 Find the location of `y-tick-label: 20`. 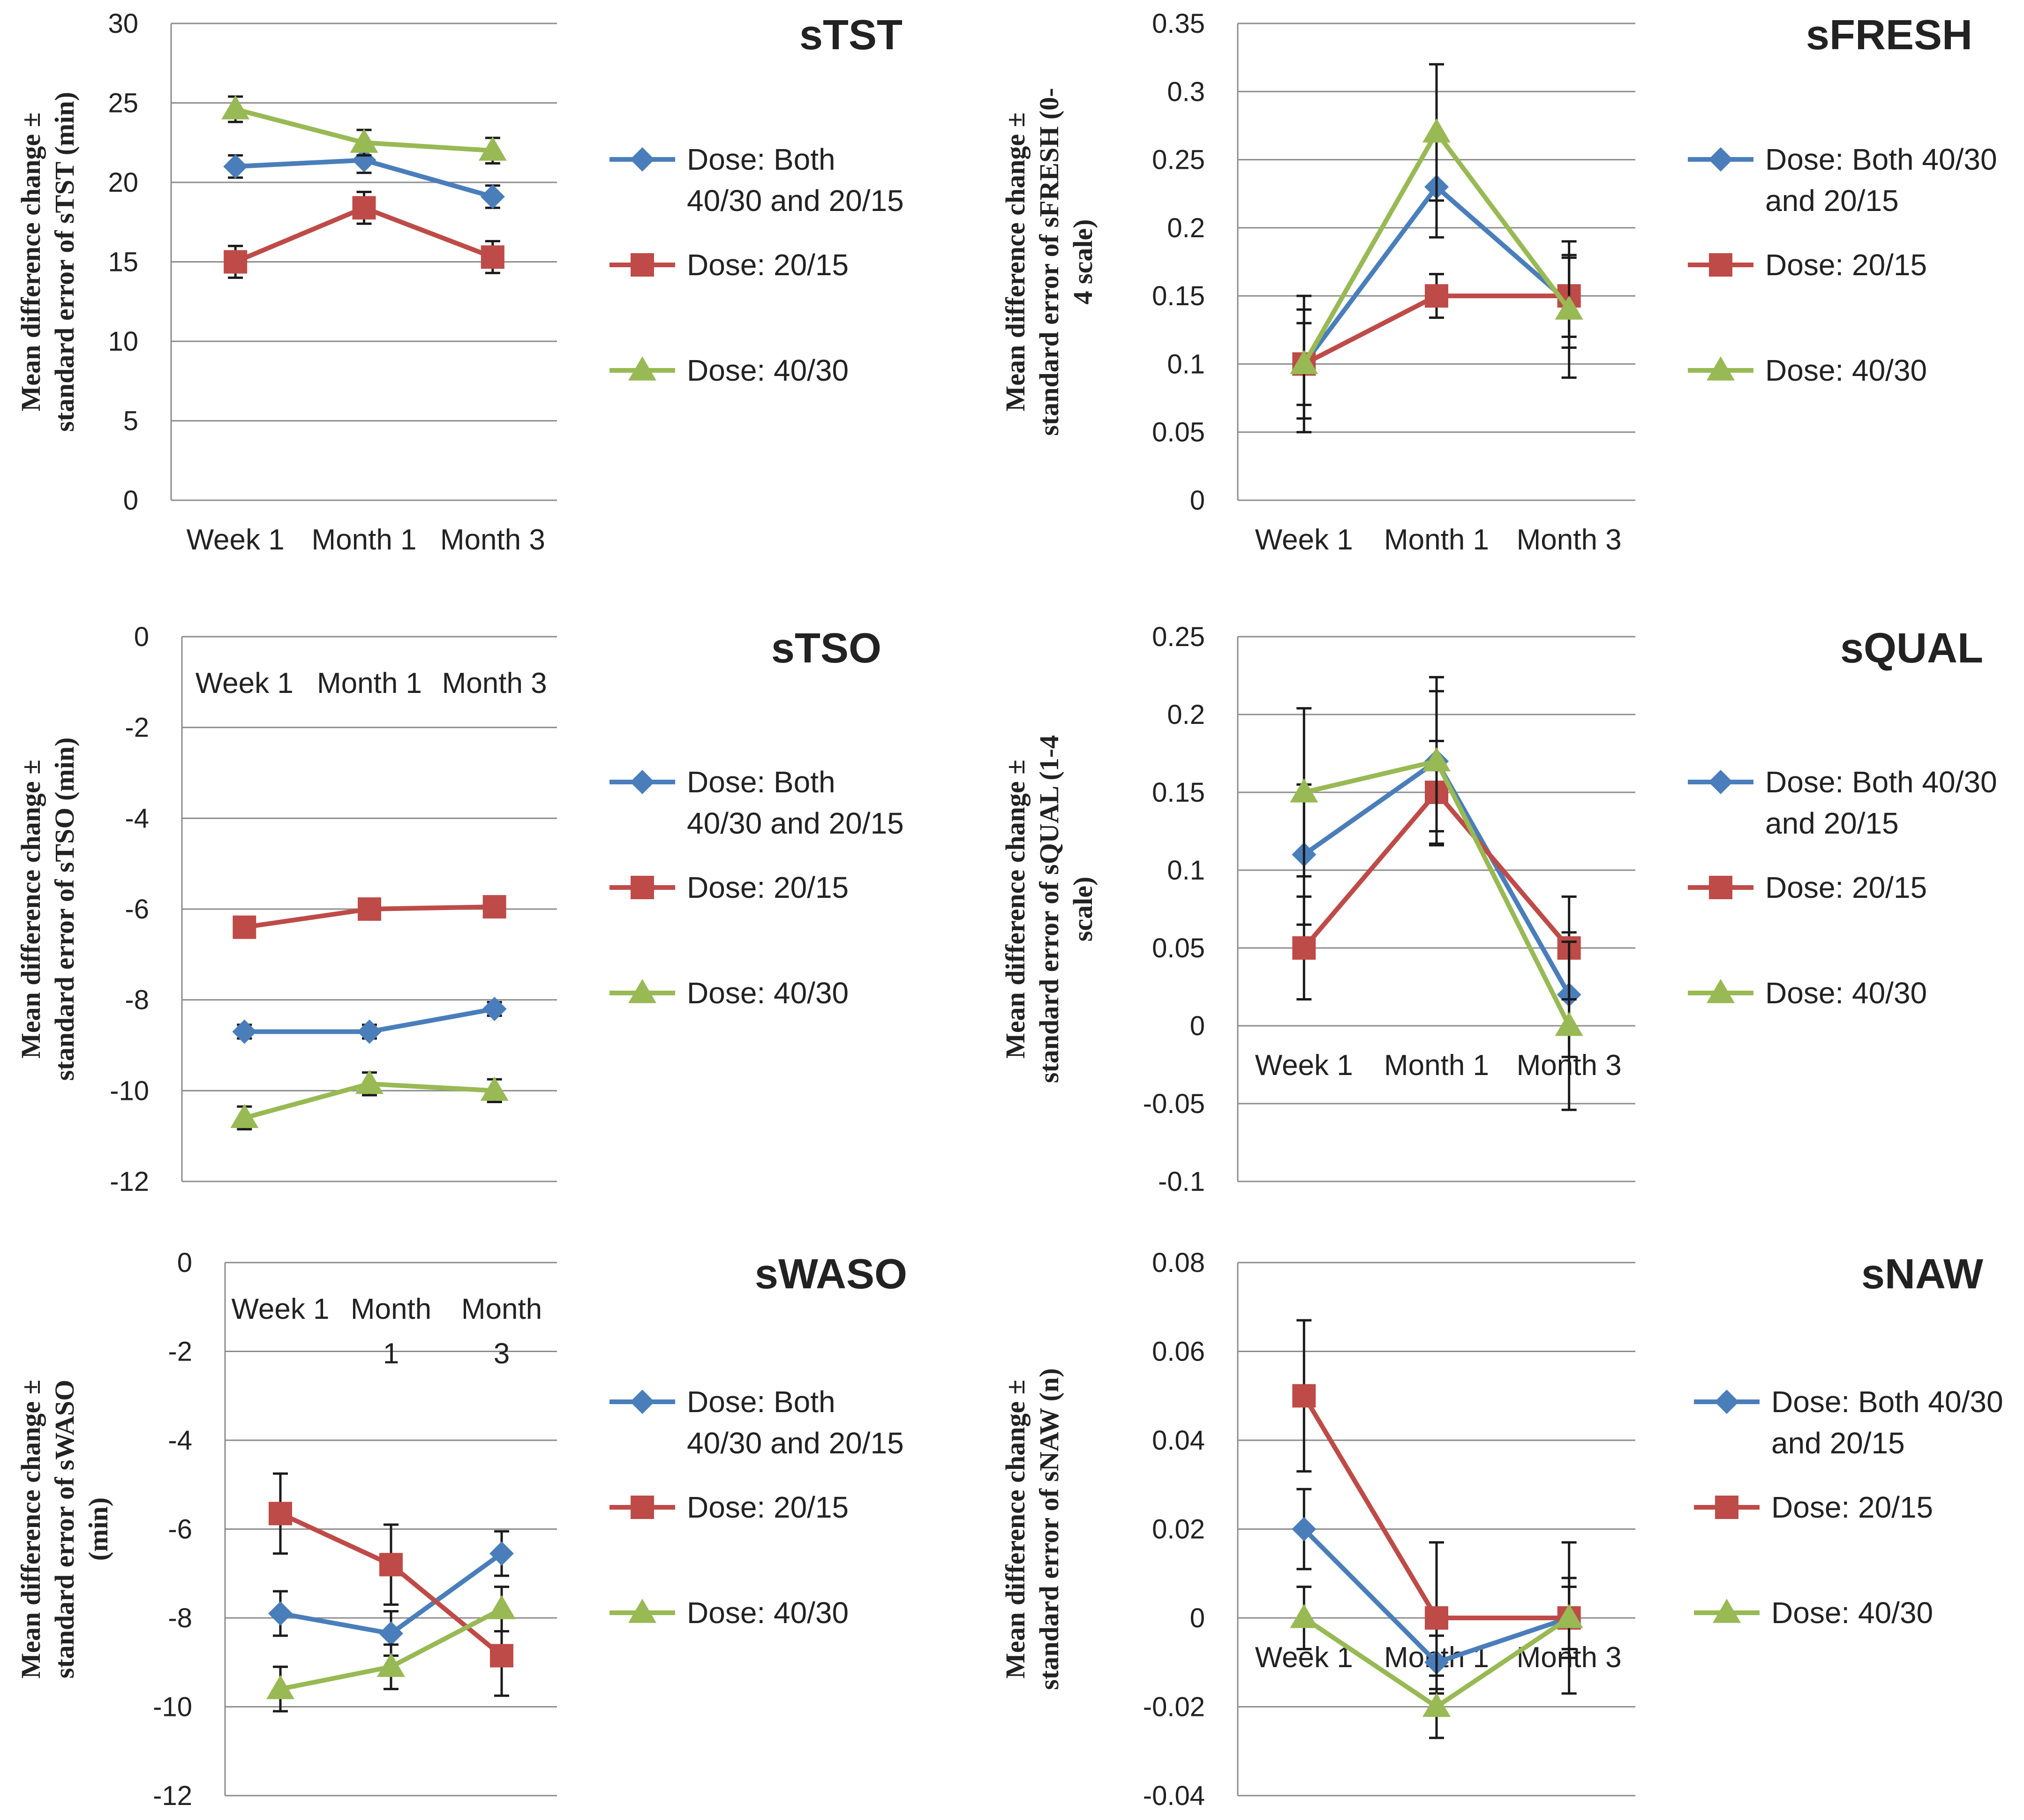

y-tick-label: 20 is located at coordinates (123, 182).